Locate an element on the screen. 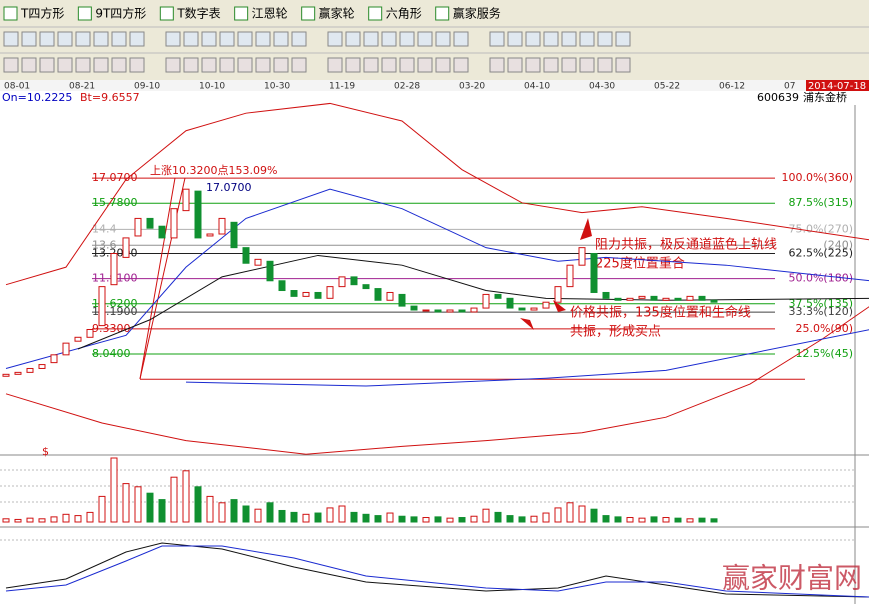 Image resolution: width=869 pixels, height=604 pixels. tool-button: 江恩轮 is located at coordinates (270, 14).